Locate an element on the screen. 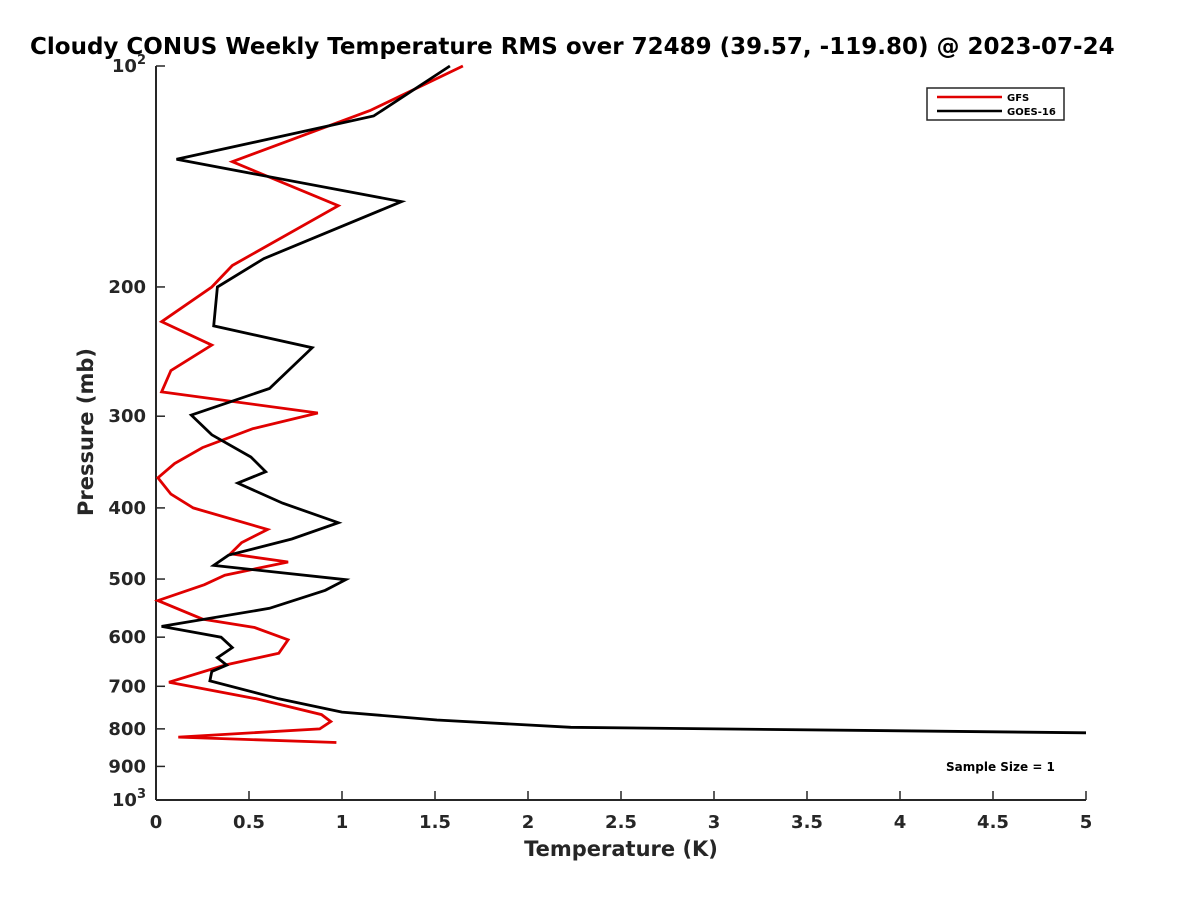  x-tick-label: 4 is located at coordinates (900, 822).